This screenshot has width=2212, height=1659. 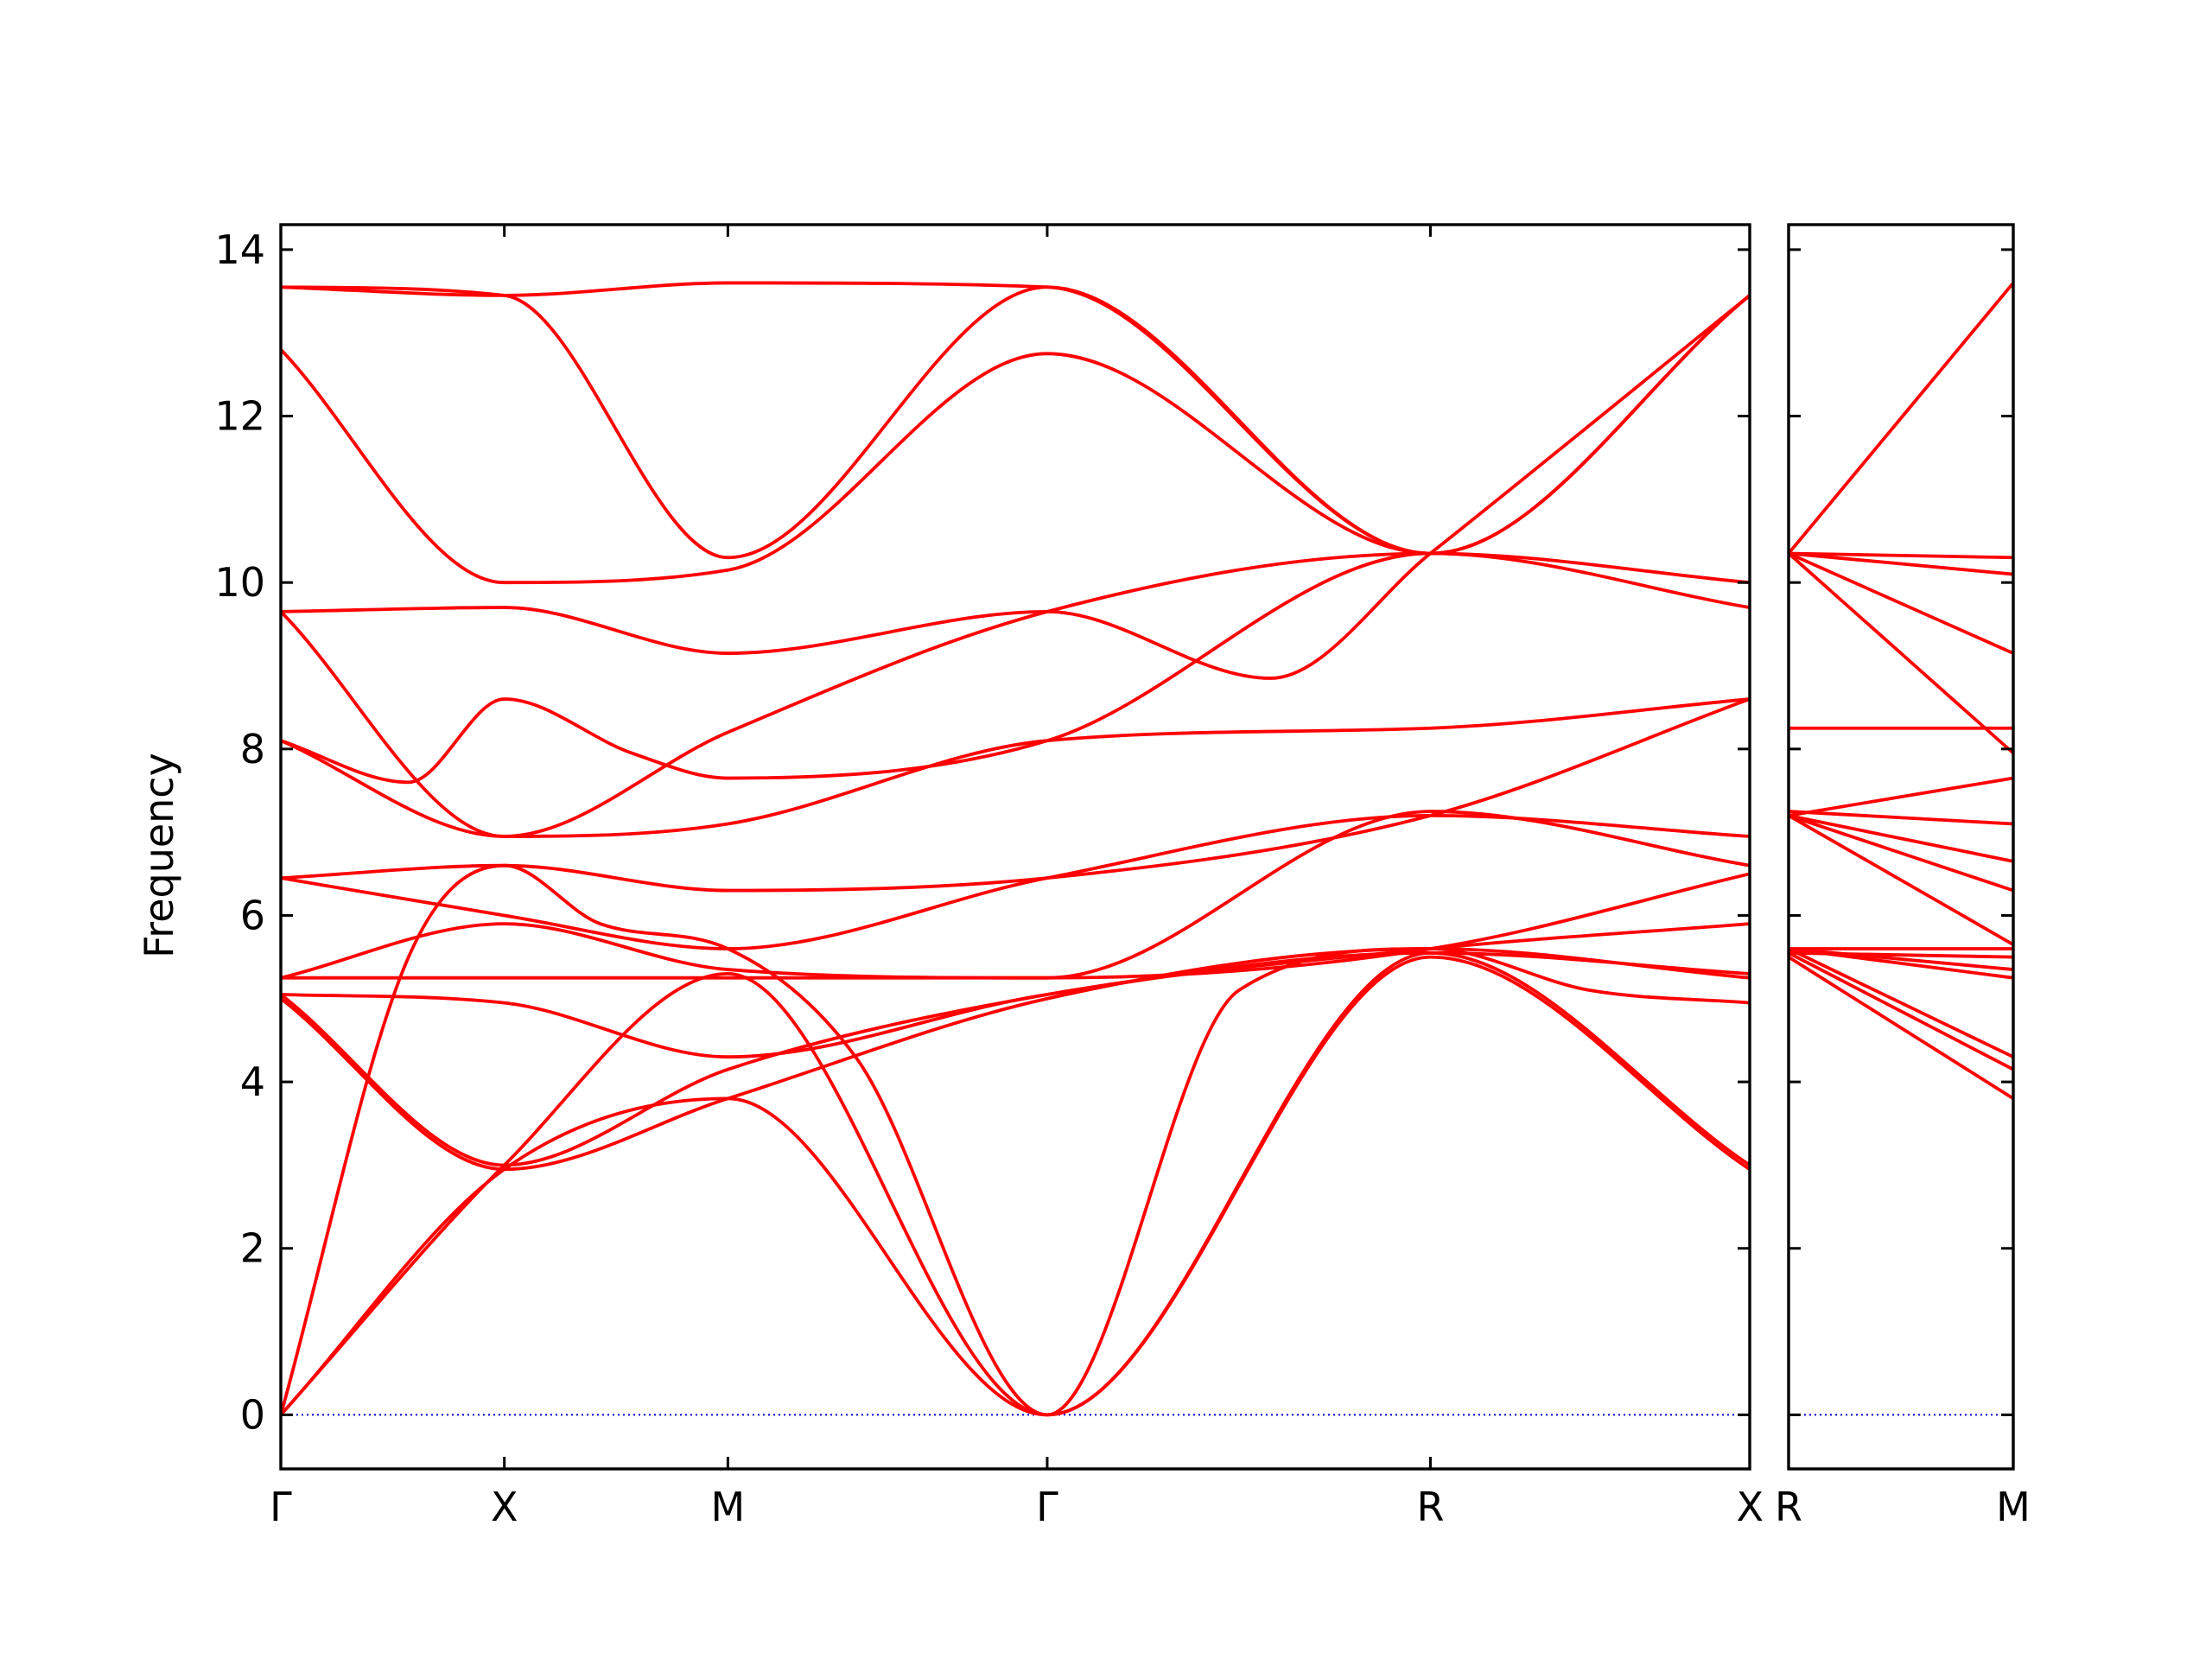 What do you see at coordinates (239, 249) in the screenshot?
I see `y-tick-label: 14` at bounding box center [239, 249].